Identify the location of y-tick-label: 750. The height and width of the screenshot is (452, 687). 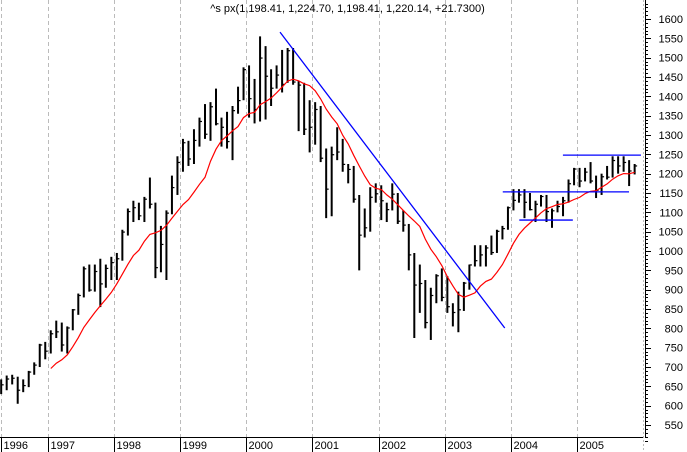
(674, 349).